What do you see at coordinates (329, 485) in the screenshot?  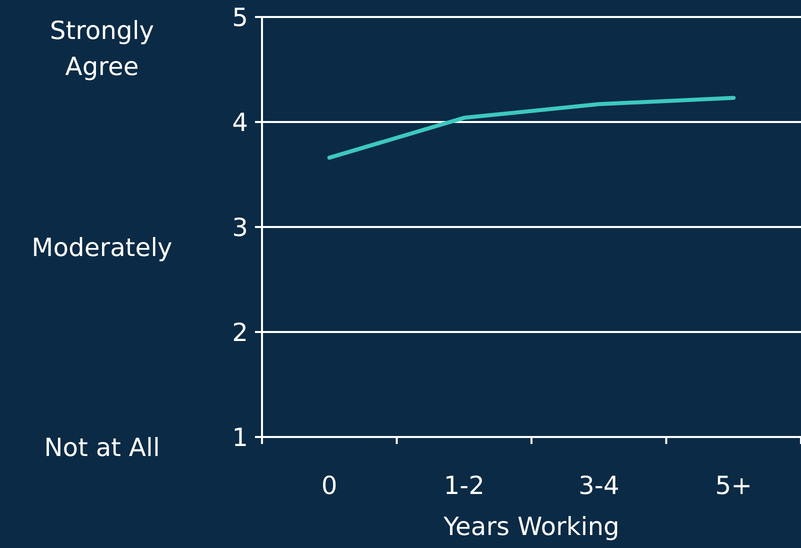 I see `x-tick-label: 0` at bounding box center [329, 485].